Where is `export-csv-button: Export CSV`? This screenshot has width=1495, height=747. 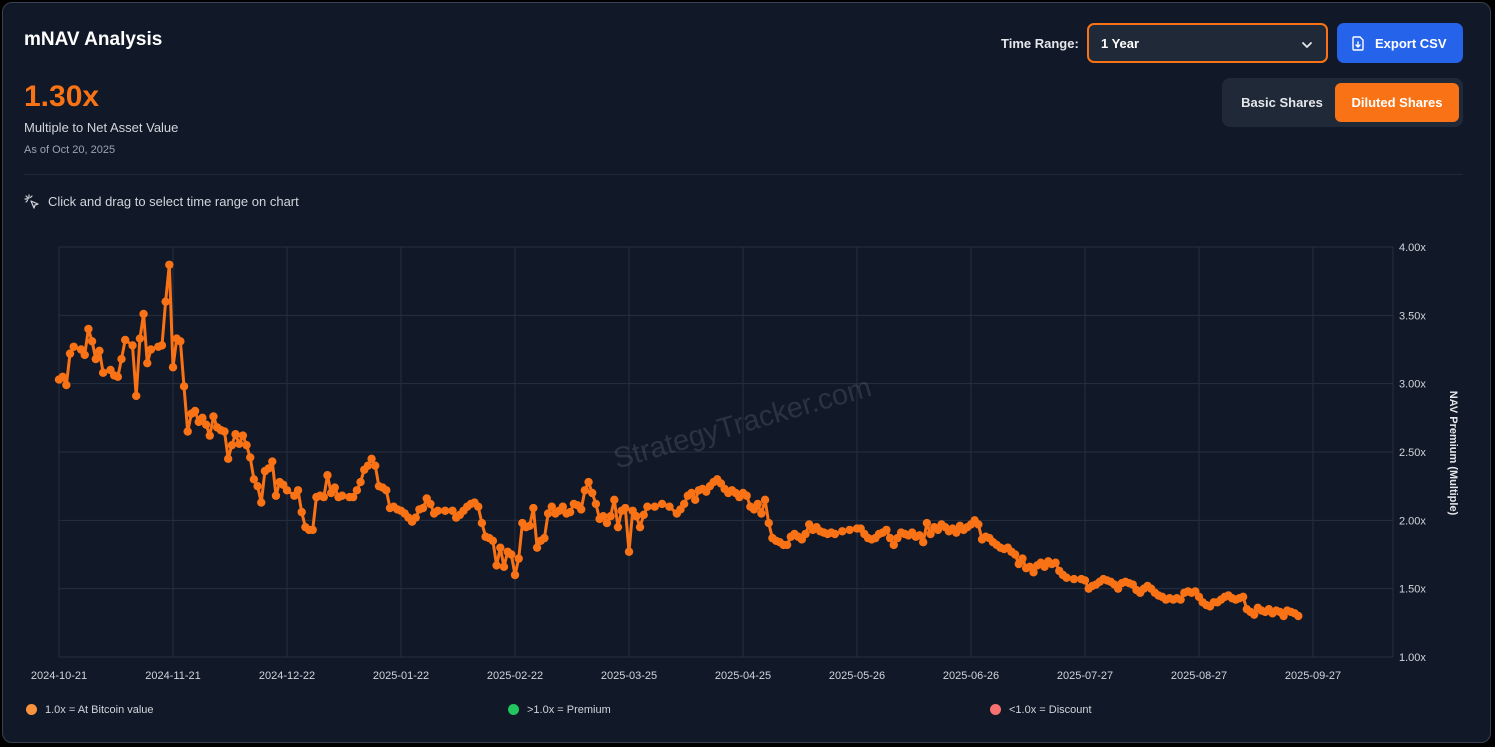
export-csv-button: Export CSV is located at coordinates (1400, 43).